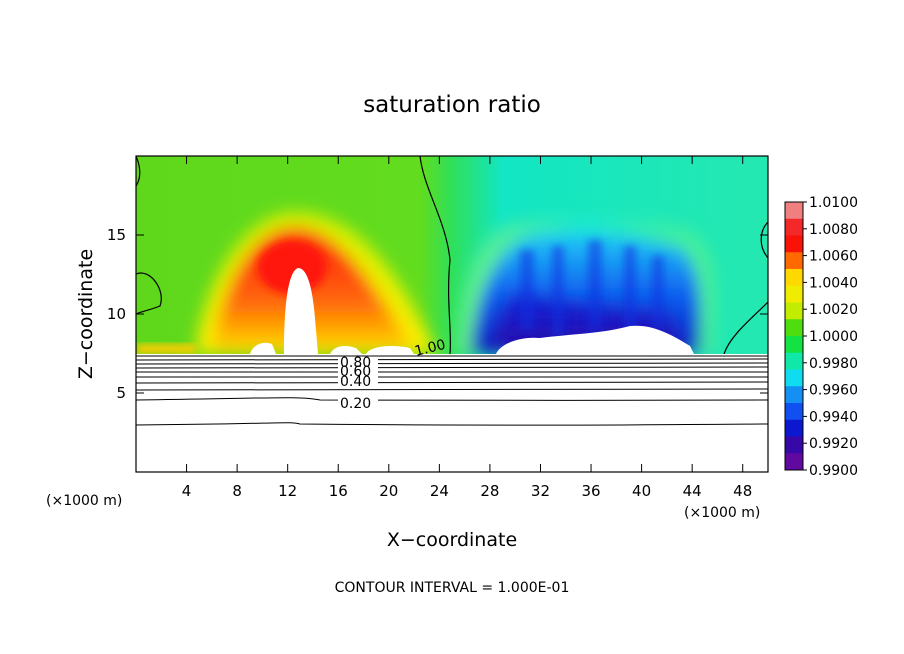  I want to click on chart-title: saturation ratio, so click(452, 105).